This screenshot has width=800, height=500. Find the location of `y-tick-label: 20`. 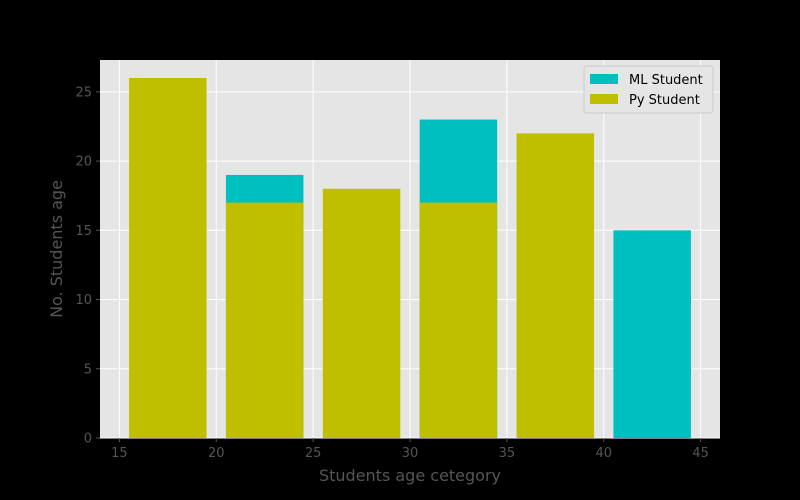

y-tick-label: 20 is located at coordinates (83, 162).